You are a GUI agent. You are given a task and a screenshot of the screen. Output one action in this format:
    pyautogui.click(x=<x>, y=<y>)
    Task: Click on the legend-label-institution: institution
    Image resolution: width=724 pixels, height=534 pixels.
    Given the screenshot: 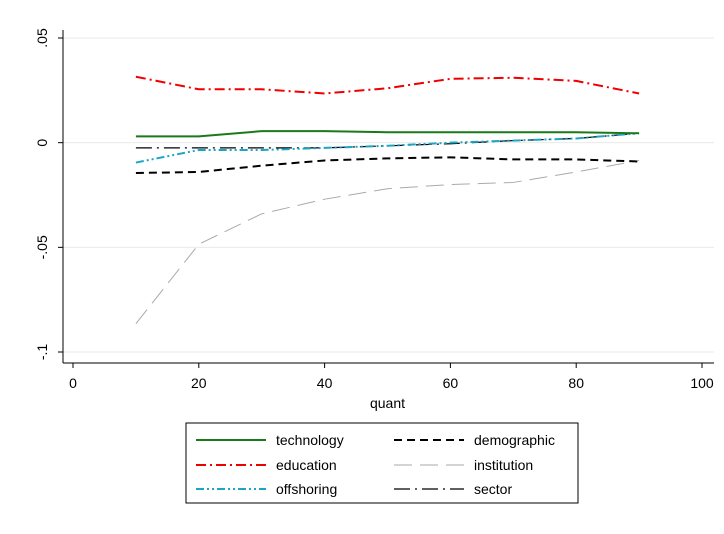 What is the action you would take?
    pyautogui.click(x=503, y=465)
    